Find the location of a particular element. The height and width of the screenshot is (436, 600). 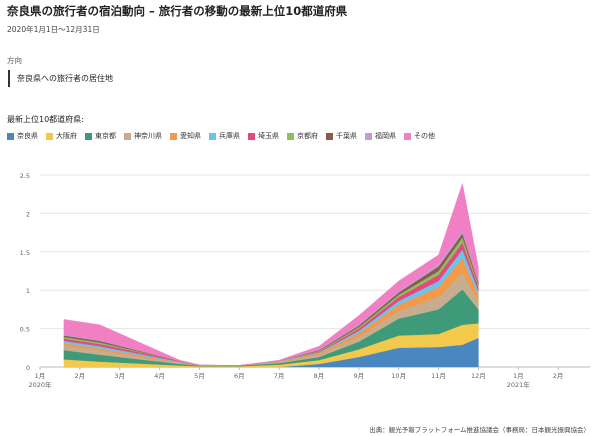

year-label: 2021年 is located at coordinates (519, 384).